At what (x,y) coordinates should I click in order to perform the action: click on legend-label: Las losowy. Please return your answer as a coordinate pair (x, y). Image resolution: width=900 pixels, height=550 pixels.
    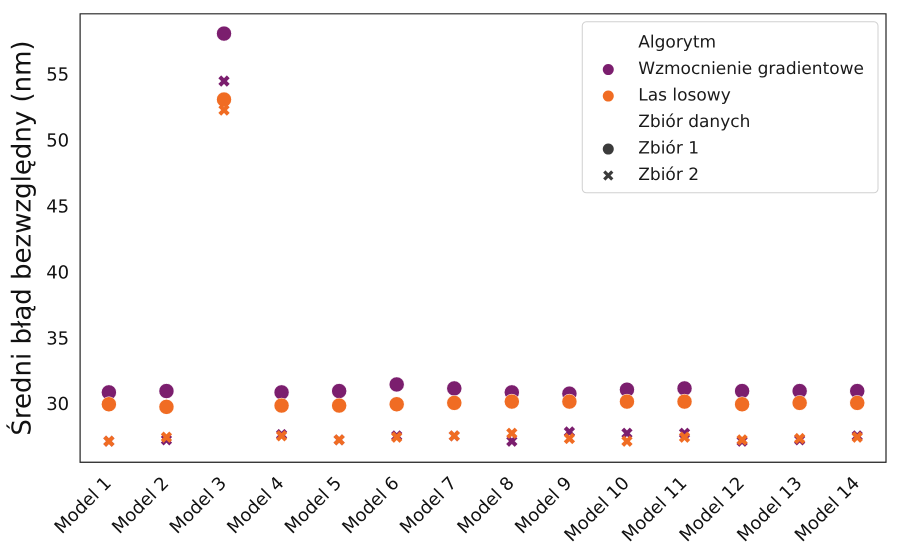
    Looking at the image, I should click on (684, 95).